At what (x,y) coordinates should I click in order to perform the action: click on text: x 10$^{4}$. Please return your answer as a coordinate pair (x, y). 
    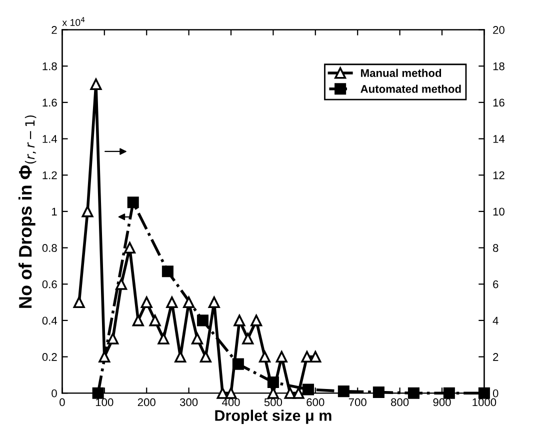
    Looking at the image, I should click on (73, 21).